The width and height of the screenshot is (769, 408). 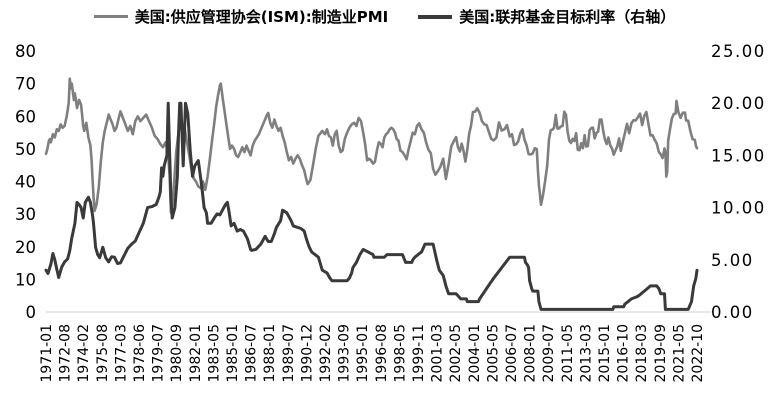 I want to click on x-axis-tick-label: 1995-01, so click(x=363, y=353).